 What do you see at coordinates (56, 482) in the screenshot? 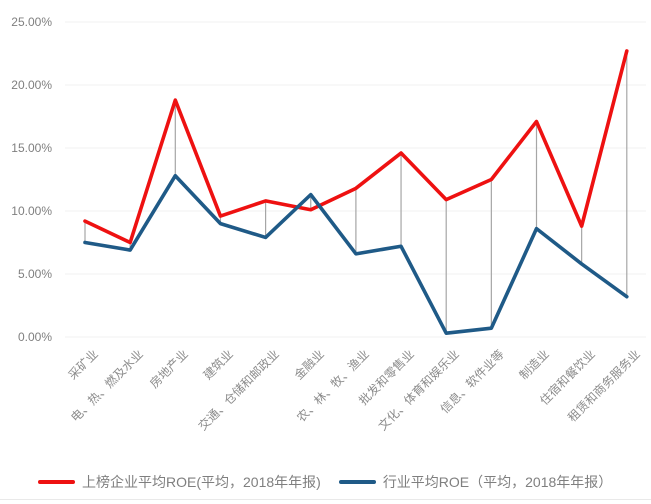
I see `legend-line-red` at bounding box center [56, 482].